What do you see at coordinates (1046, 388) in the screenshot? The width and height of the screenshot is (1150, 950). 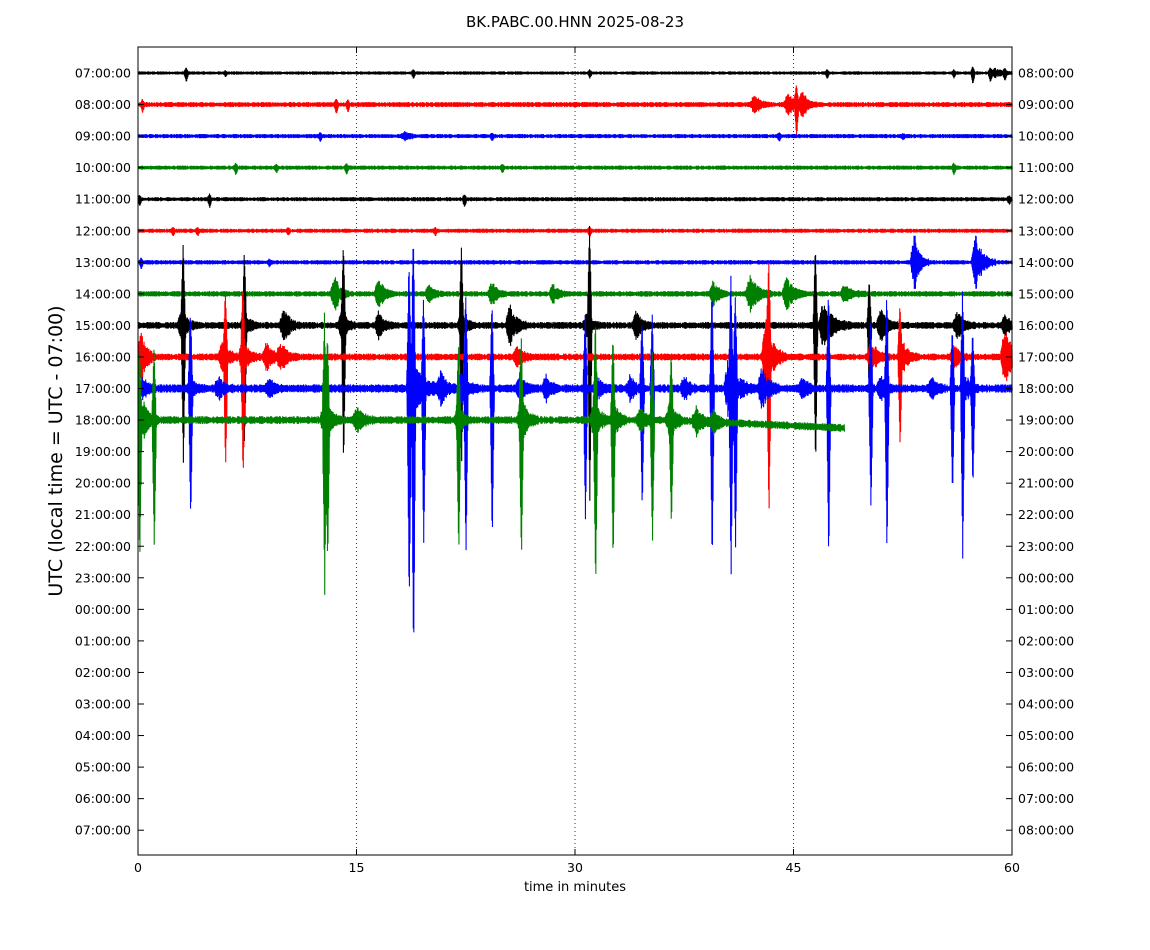 I see `y-tick-label-right: 18:00:00` at bounding box center [1046, 388].